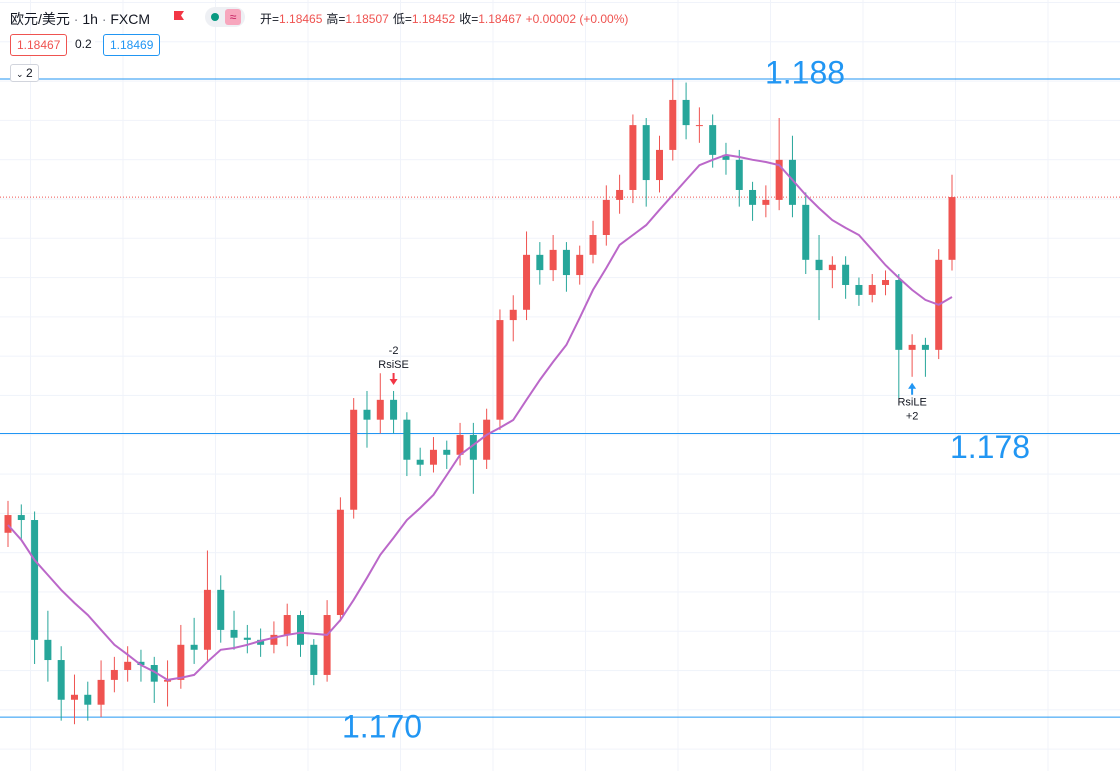  What do you see at coordinates (433, 19) in the screenshot?
I see `ohlc-value: 1.18452` at bounding box center [433, 19].